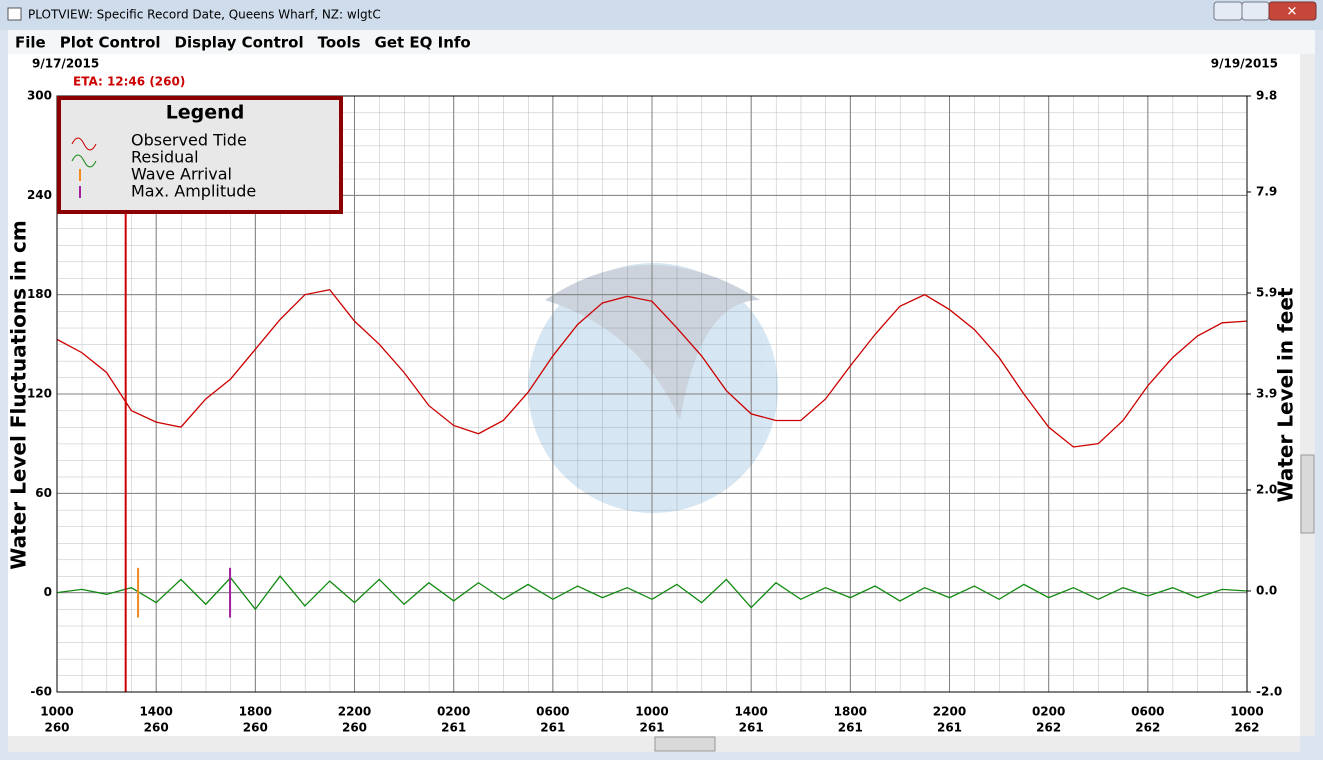 The width and height of the screenshot is (1323, 764). I want to click on y2-tick-label: 7.9, so click(1266, 191).